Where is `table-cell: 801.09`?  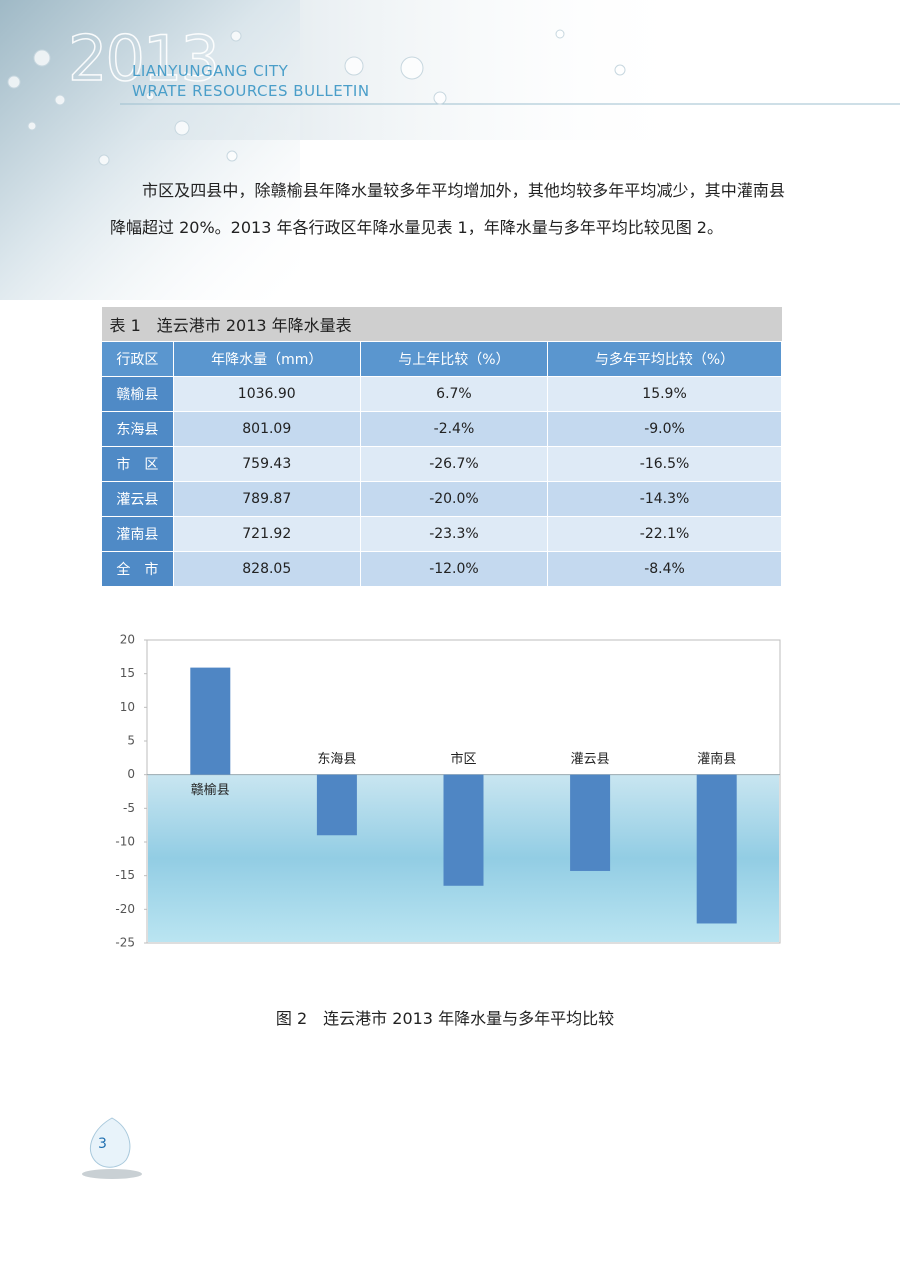
table-cell: 801.09 is located at coordinates (266, 429).